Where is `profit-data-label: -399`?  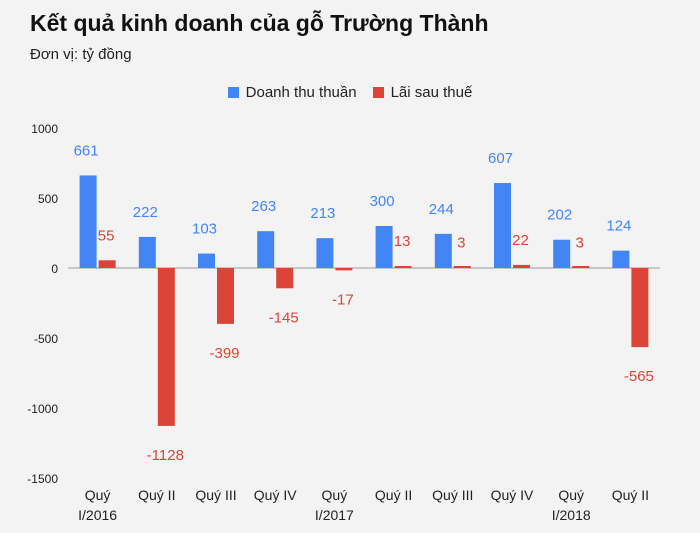
profit-data-label: -399 is located at coordinates (224, 353).